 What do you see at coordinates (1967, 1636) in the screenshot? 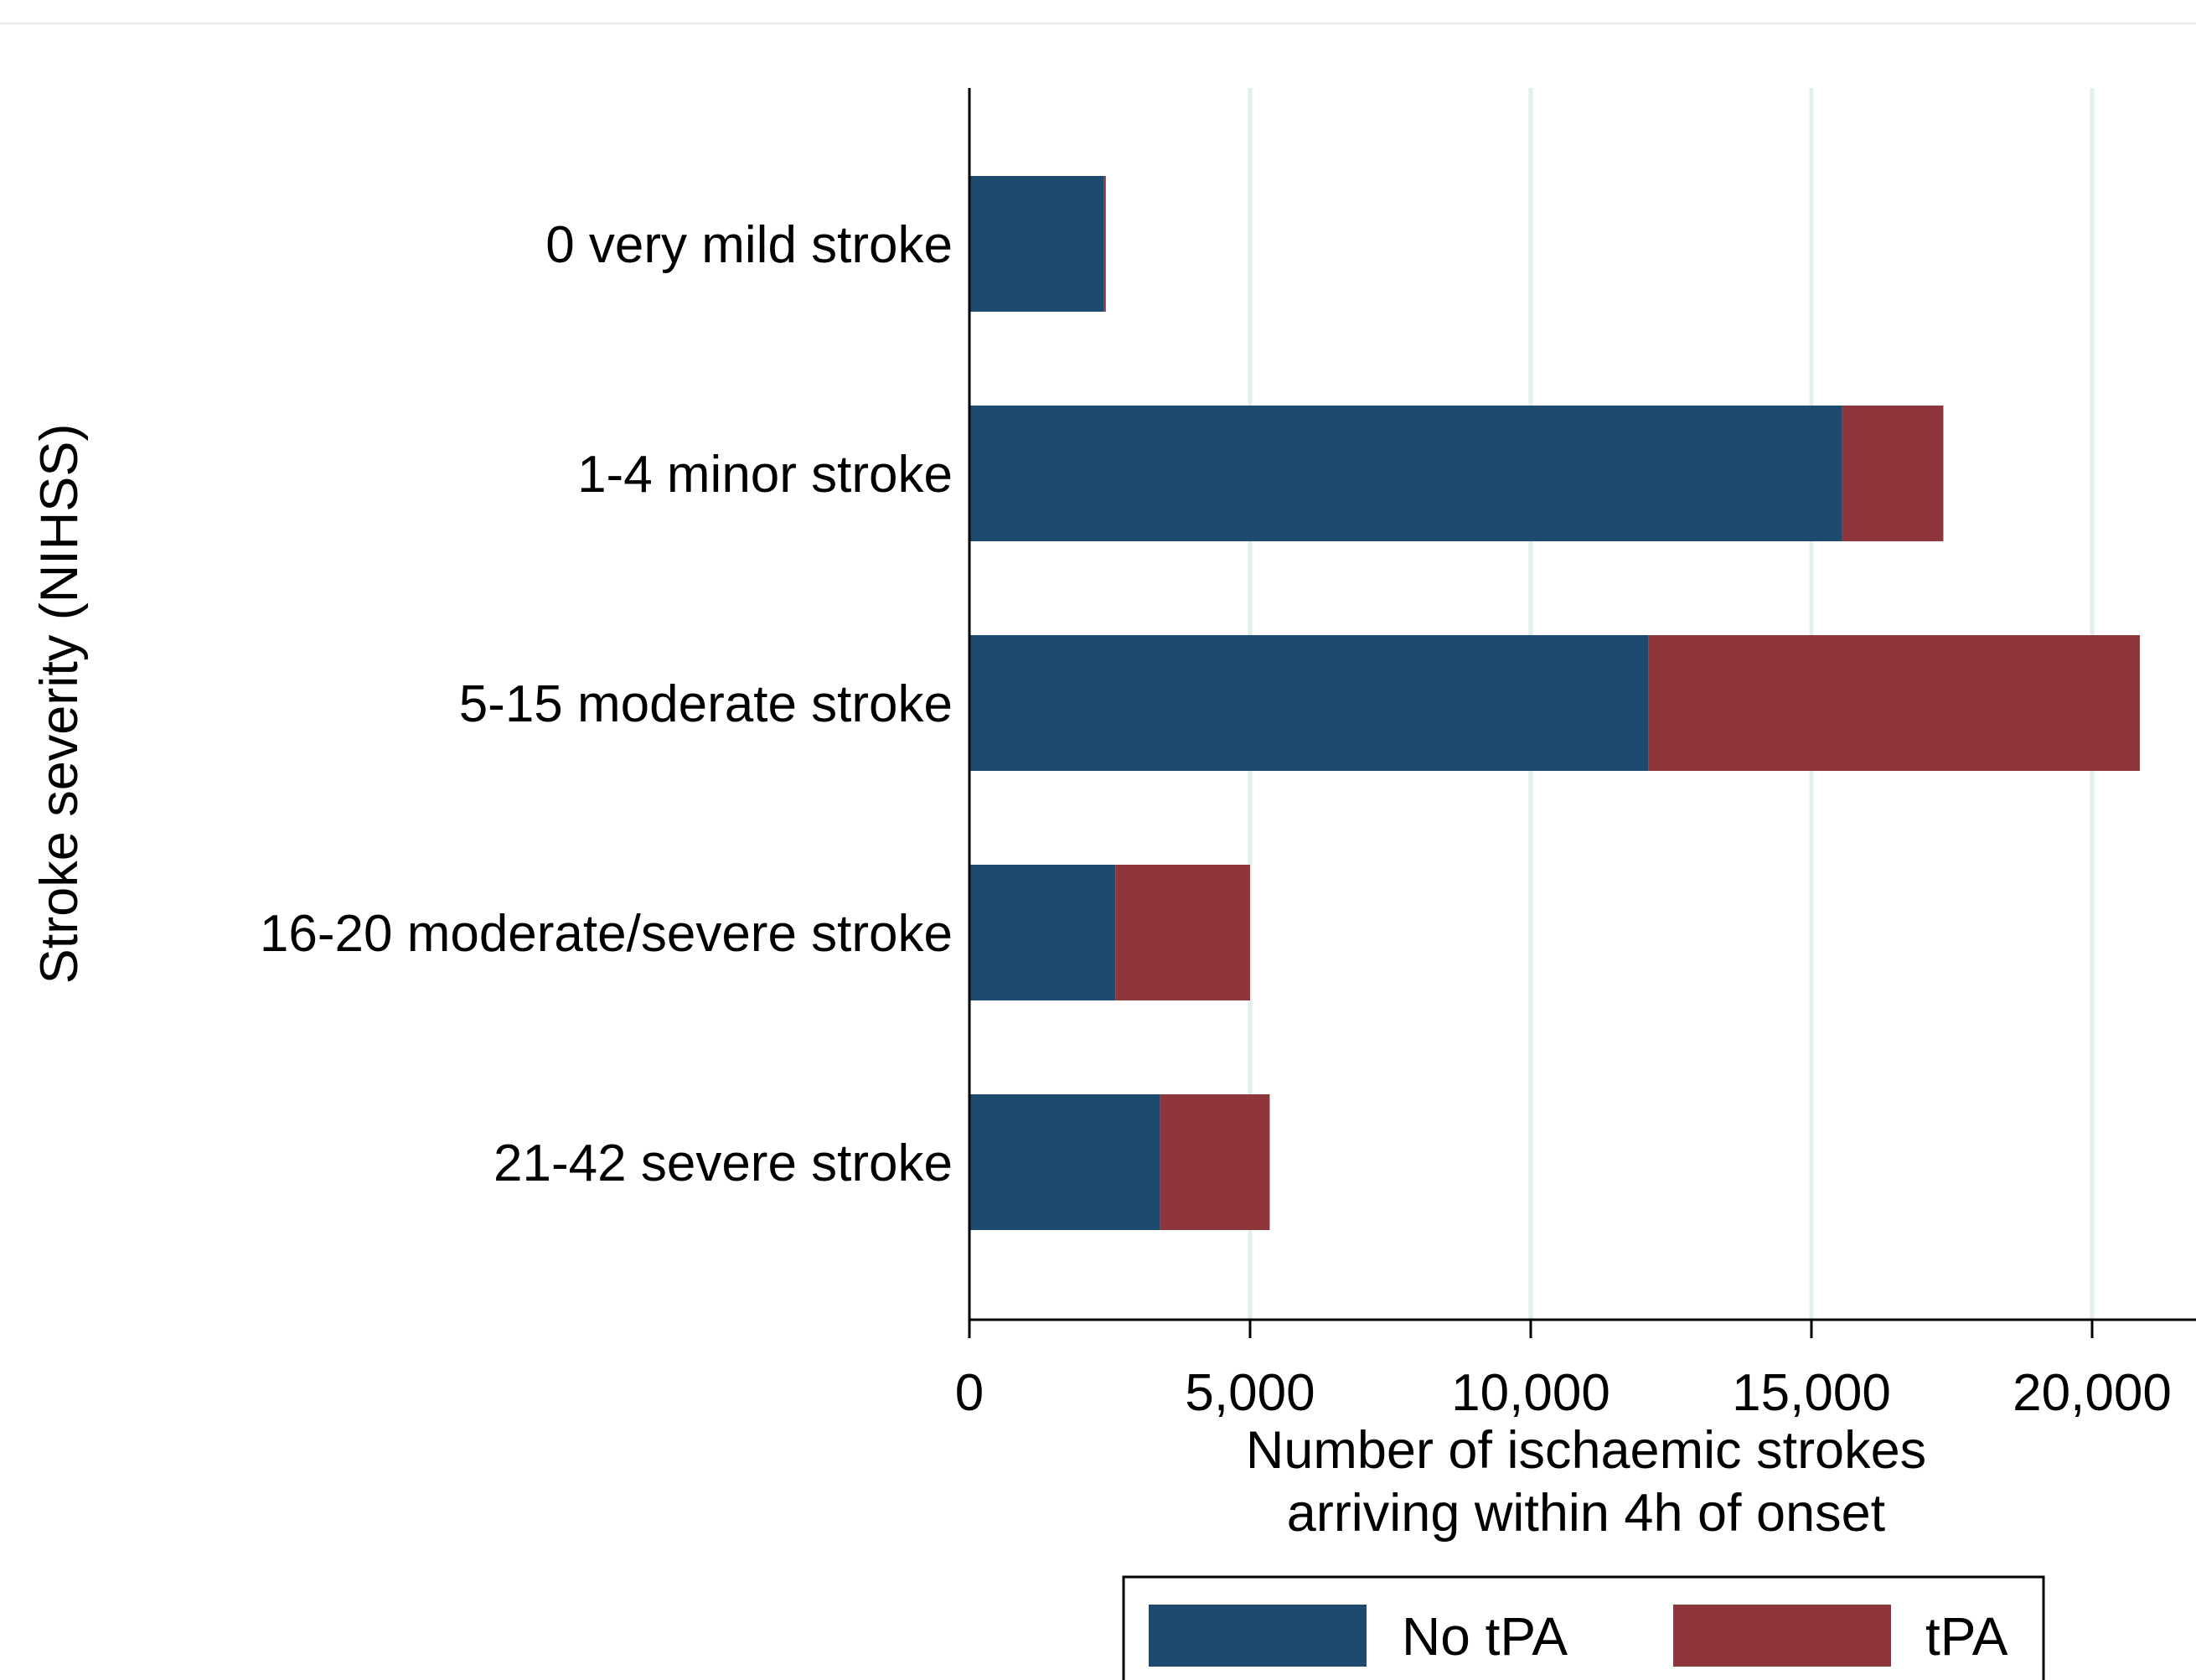
I see `legend-label-tpa: tPA` at bounding box center [1967, 1636].